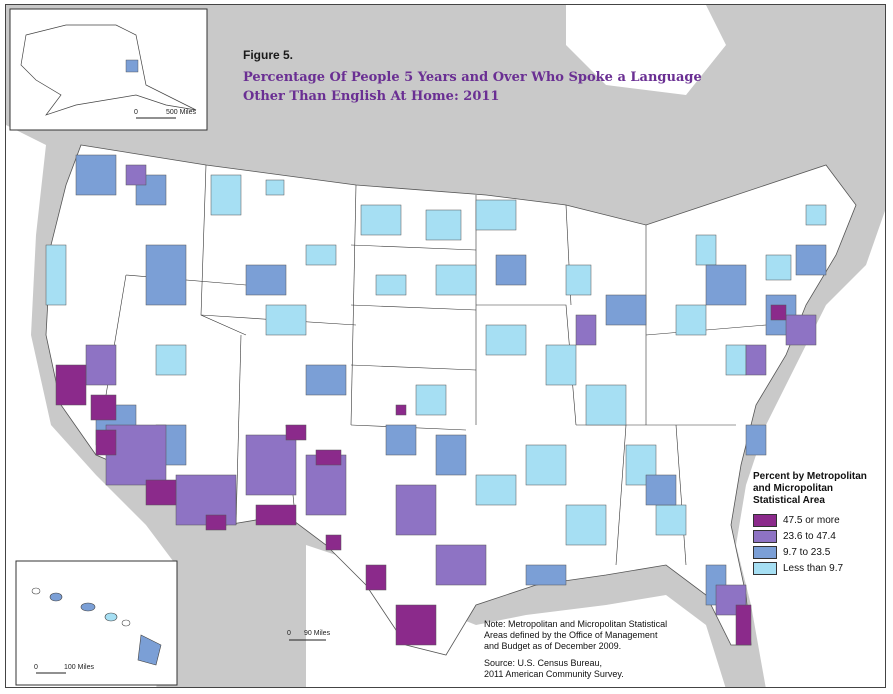 The width and height of the screenshot is (893, 694). Describe the element at coordinates (811, 520) in the screenshot. I see `legend-label-47-5-or-more: 47.5 or more` at that location.